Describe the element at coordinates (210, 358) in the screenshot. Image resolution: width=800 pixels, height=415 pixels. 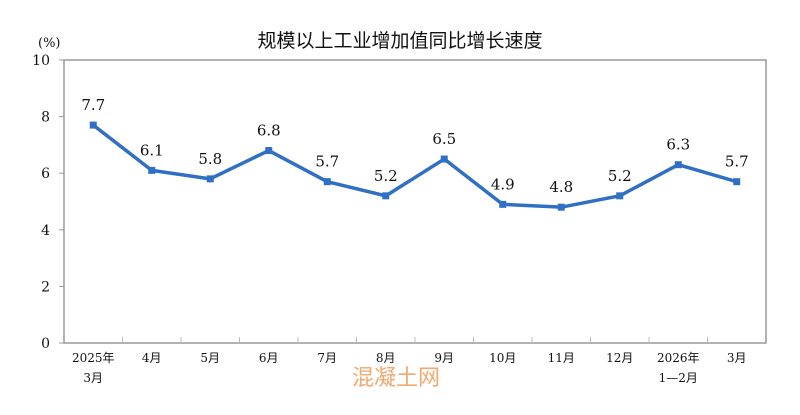
I see `x-tick-label: 5月` at that location.